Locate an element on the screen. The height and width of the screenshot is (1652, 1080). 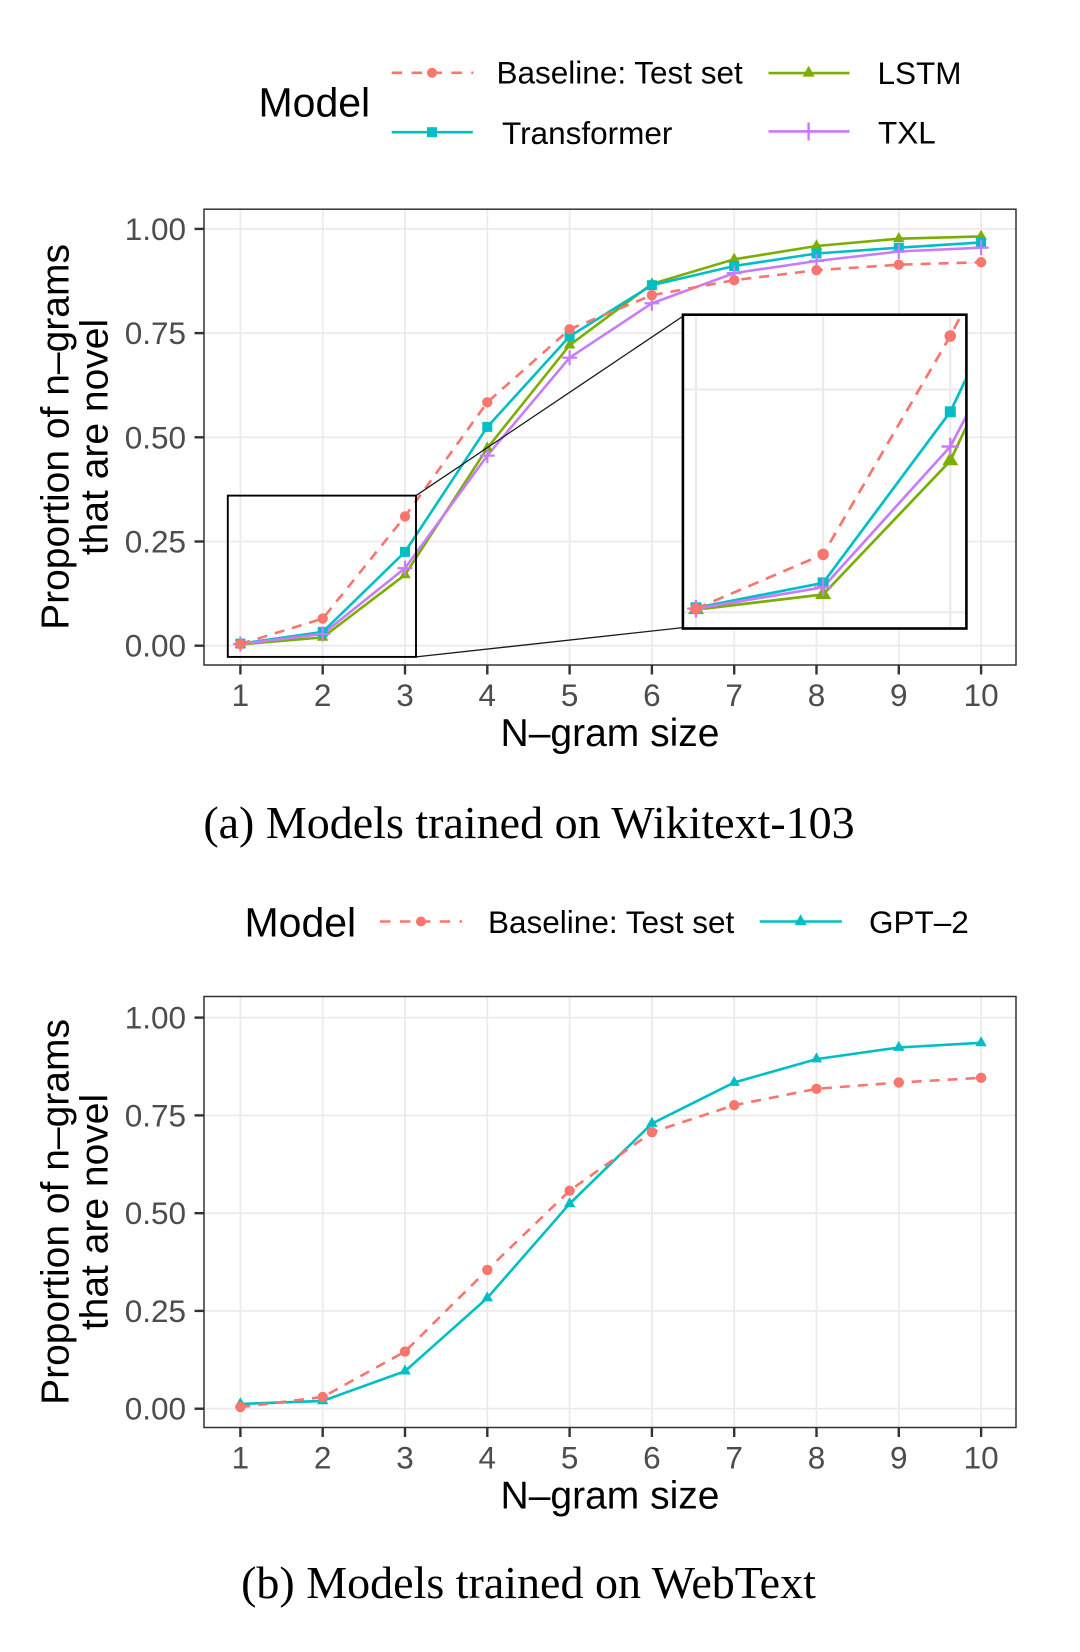
svg-text:(a) Models trained on Wikitext: (a) Models trained on Wikitext-103 is located at coordinates (528, 822).